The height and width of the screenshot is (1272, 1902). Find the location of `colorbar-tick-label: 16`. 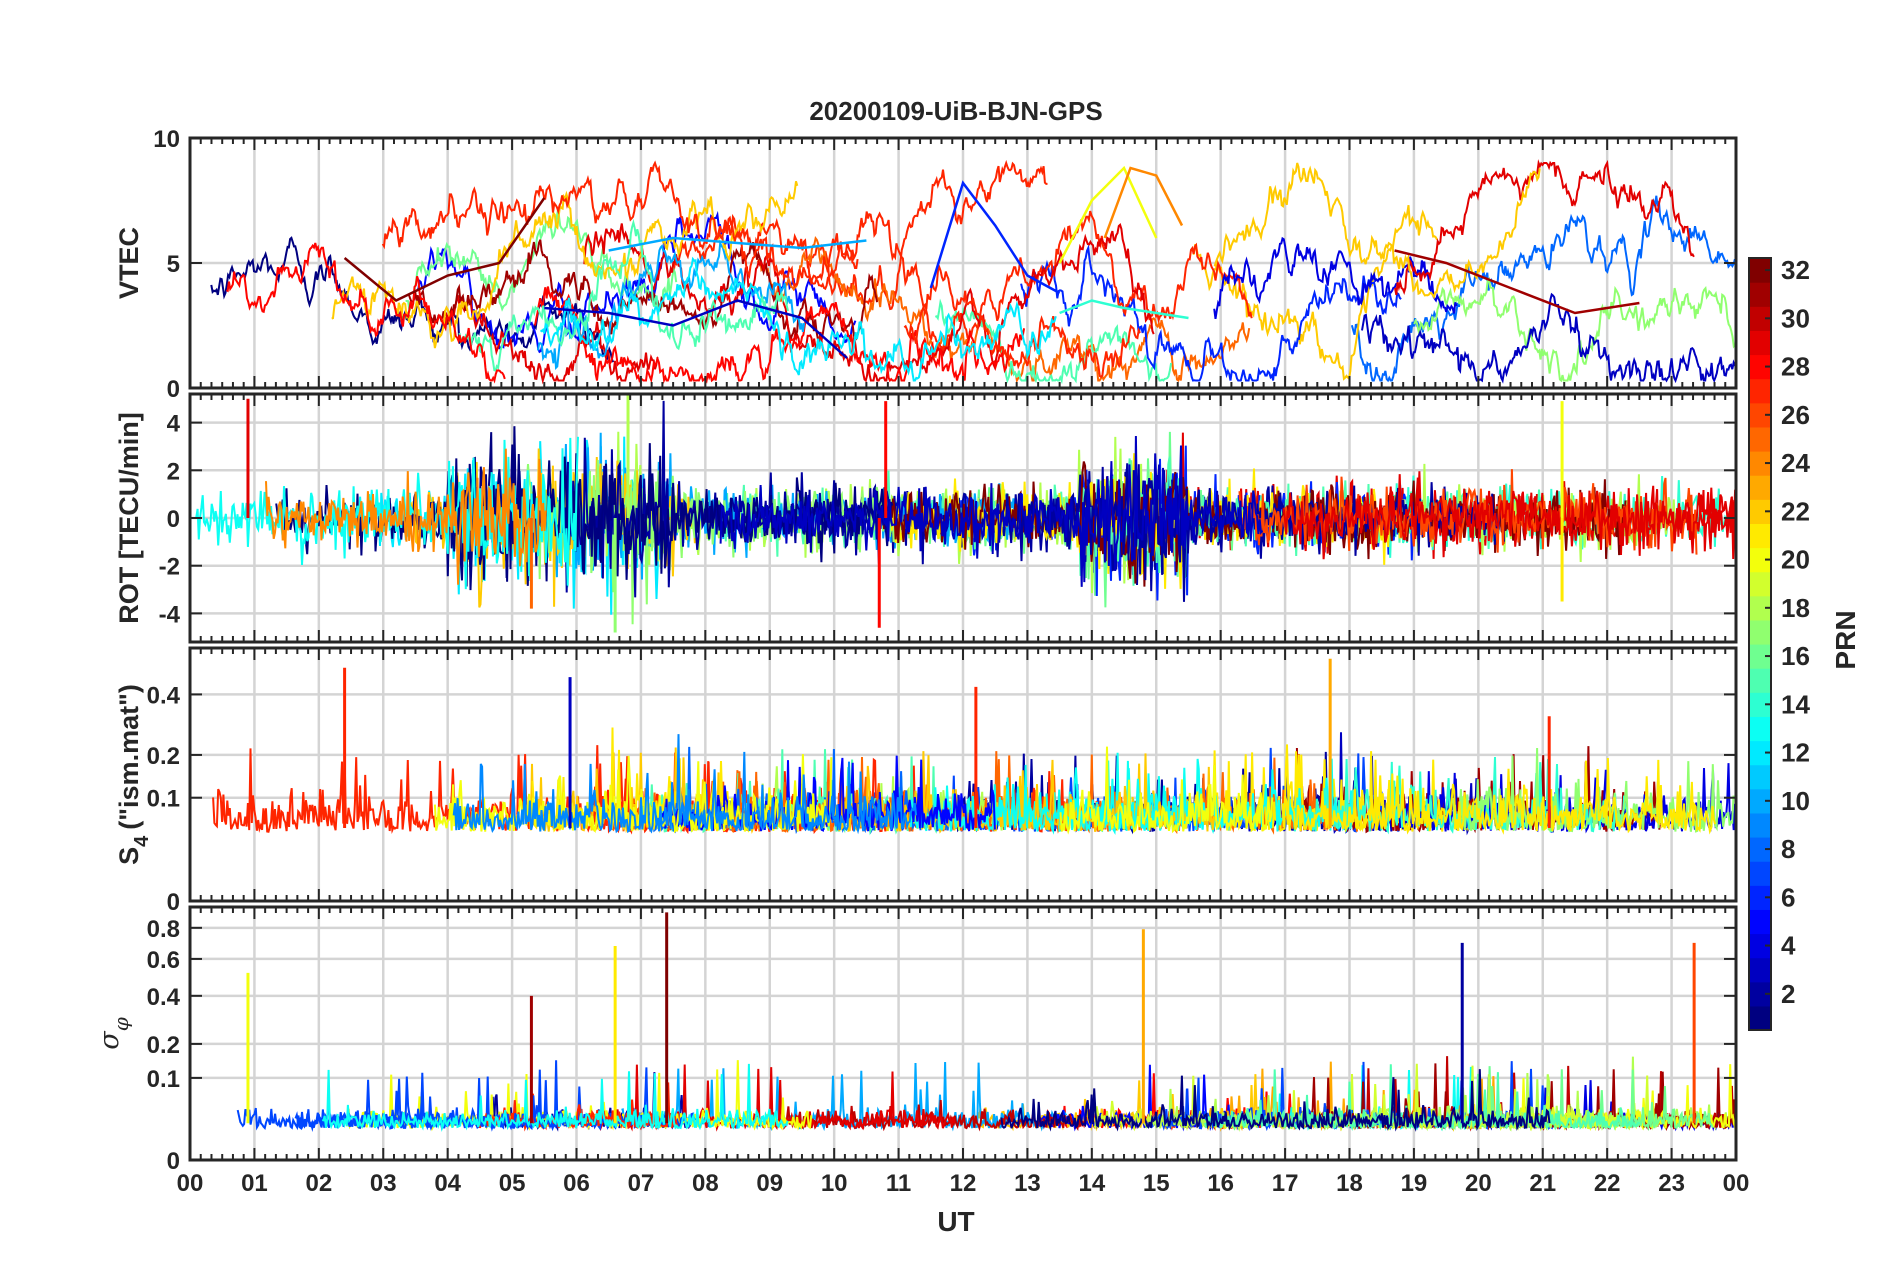

colorbar-tick-label: 16 is located at coordinates (1795, 656).